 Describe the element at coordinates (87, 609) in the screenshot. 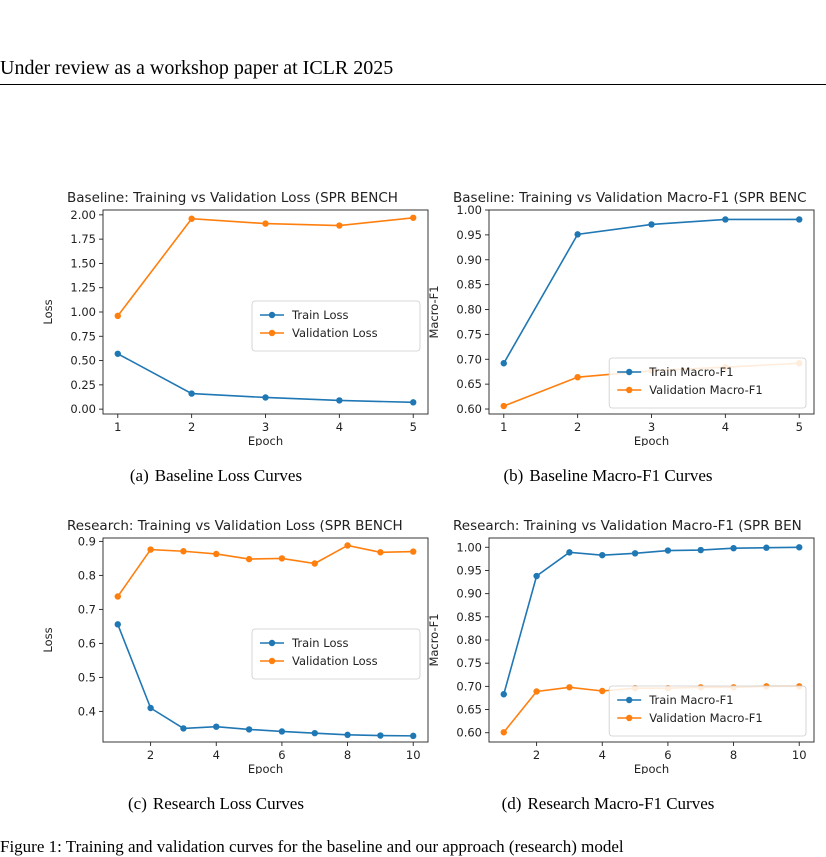

I see `y-tick-label: 0.7` at that location.